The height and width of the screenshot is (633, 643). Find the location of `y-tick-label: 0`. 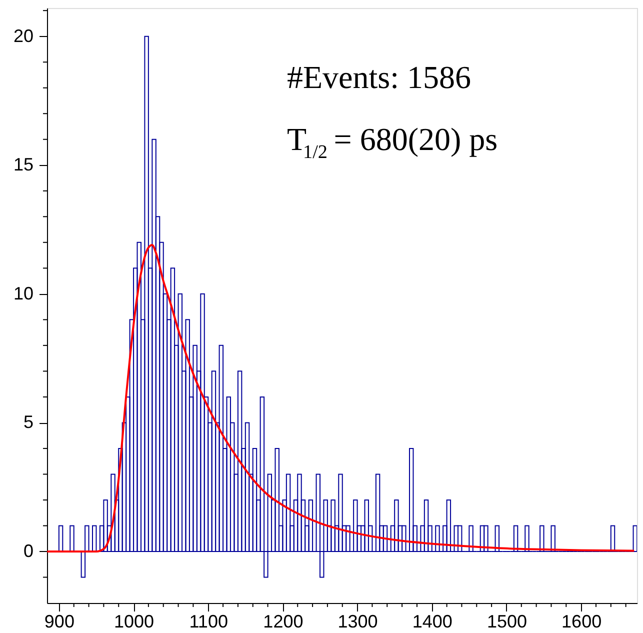

y-tick-label: 0 is located at coordinates (28, 550).